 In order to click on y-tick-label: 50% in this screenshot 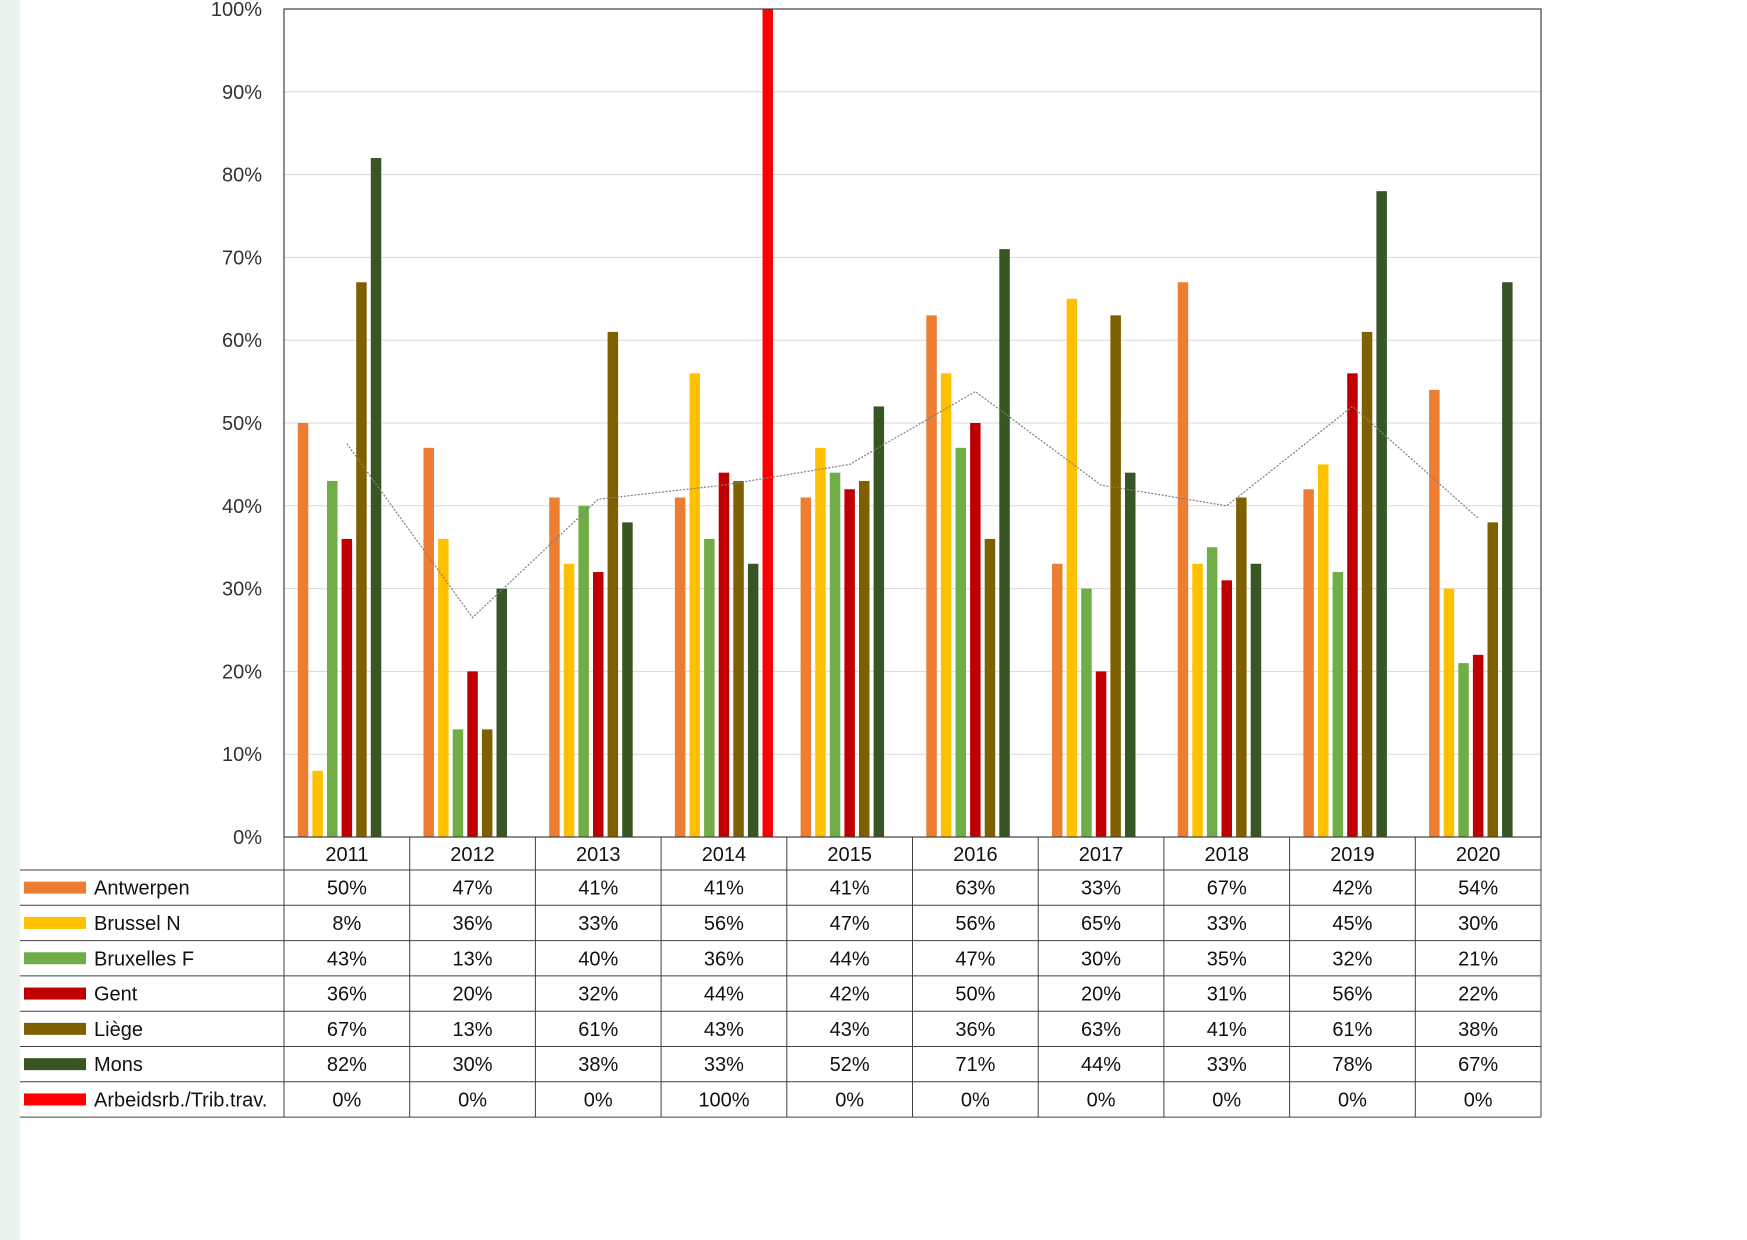, I will do `click(242, 424)`.